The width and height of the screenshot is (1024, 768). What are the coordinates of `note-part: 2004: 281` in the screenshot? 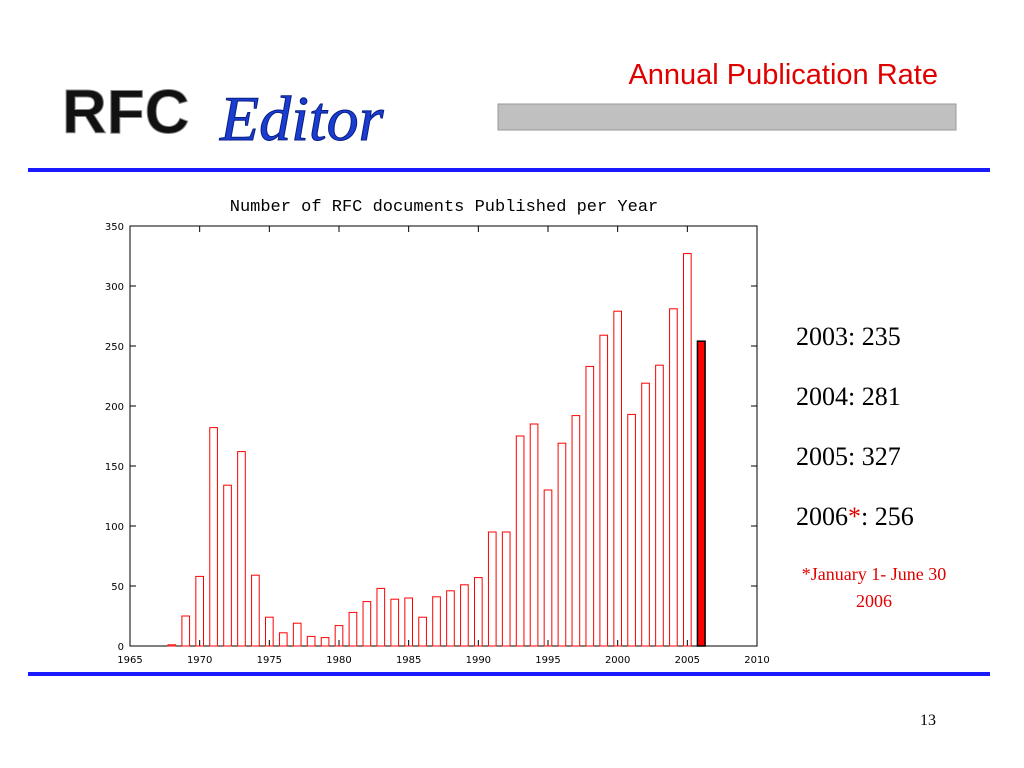 It's located at (848, 396).